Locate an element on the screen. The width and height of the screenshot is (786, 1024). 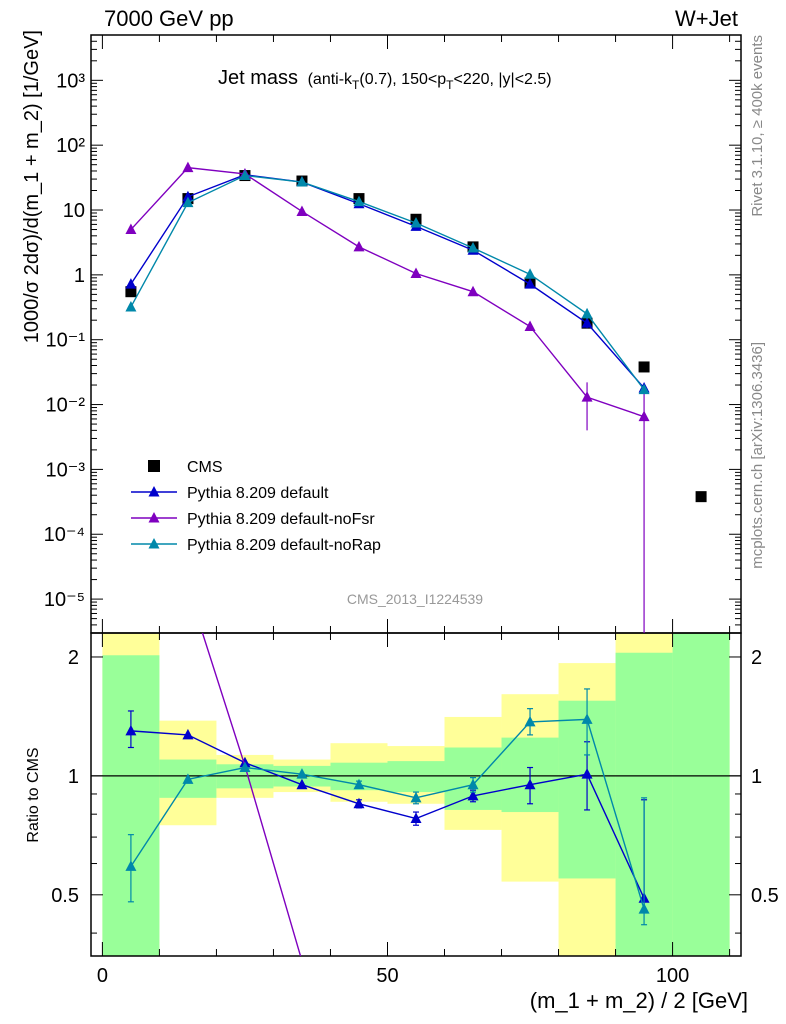
main-y-tick-label: 1 is located at coordinates (79, 276).